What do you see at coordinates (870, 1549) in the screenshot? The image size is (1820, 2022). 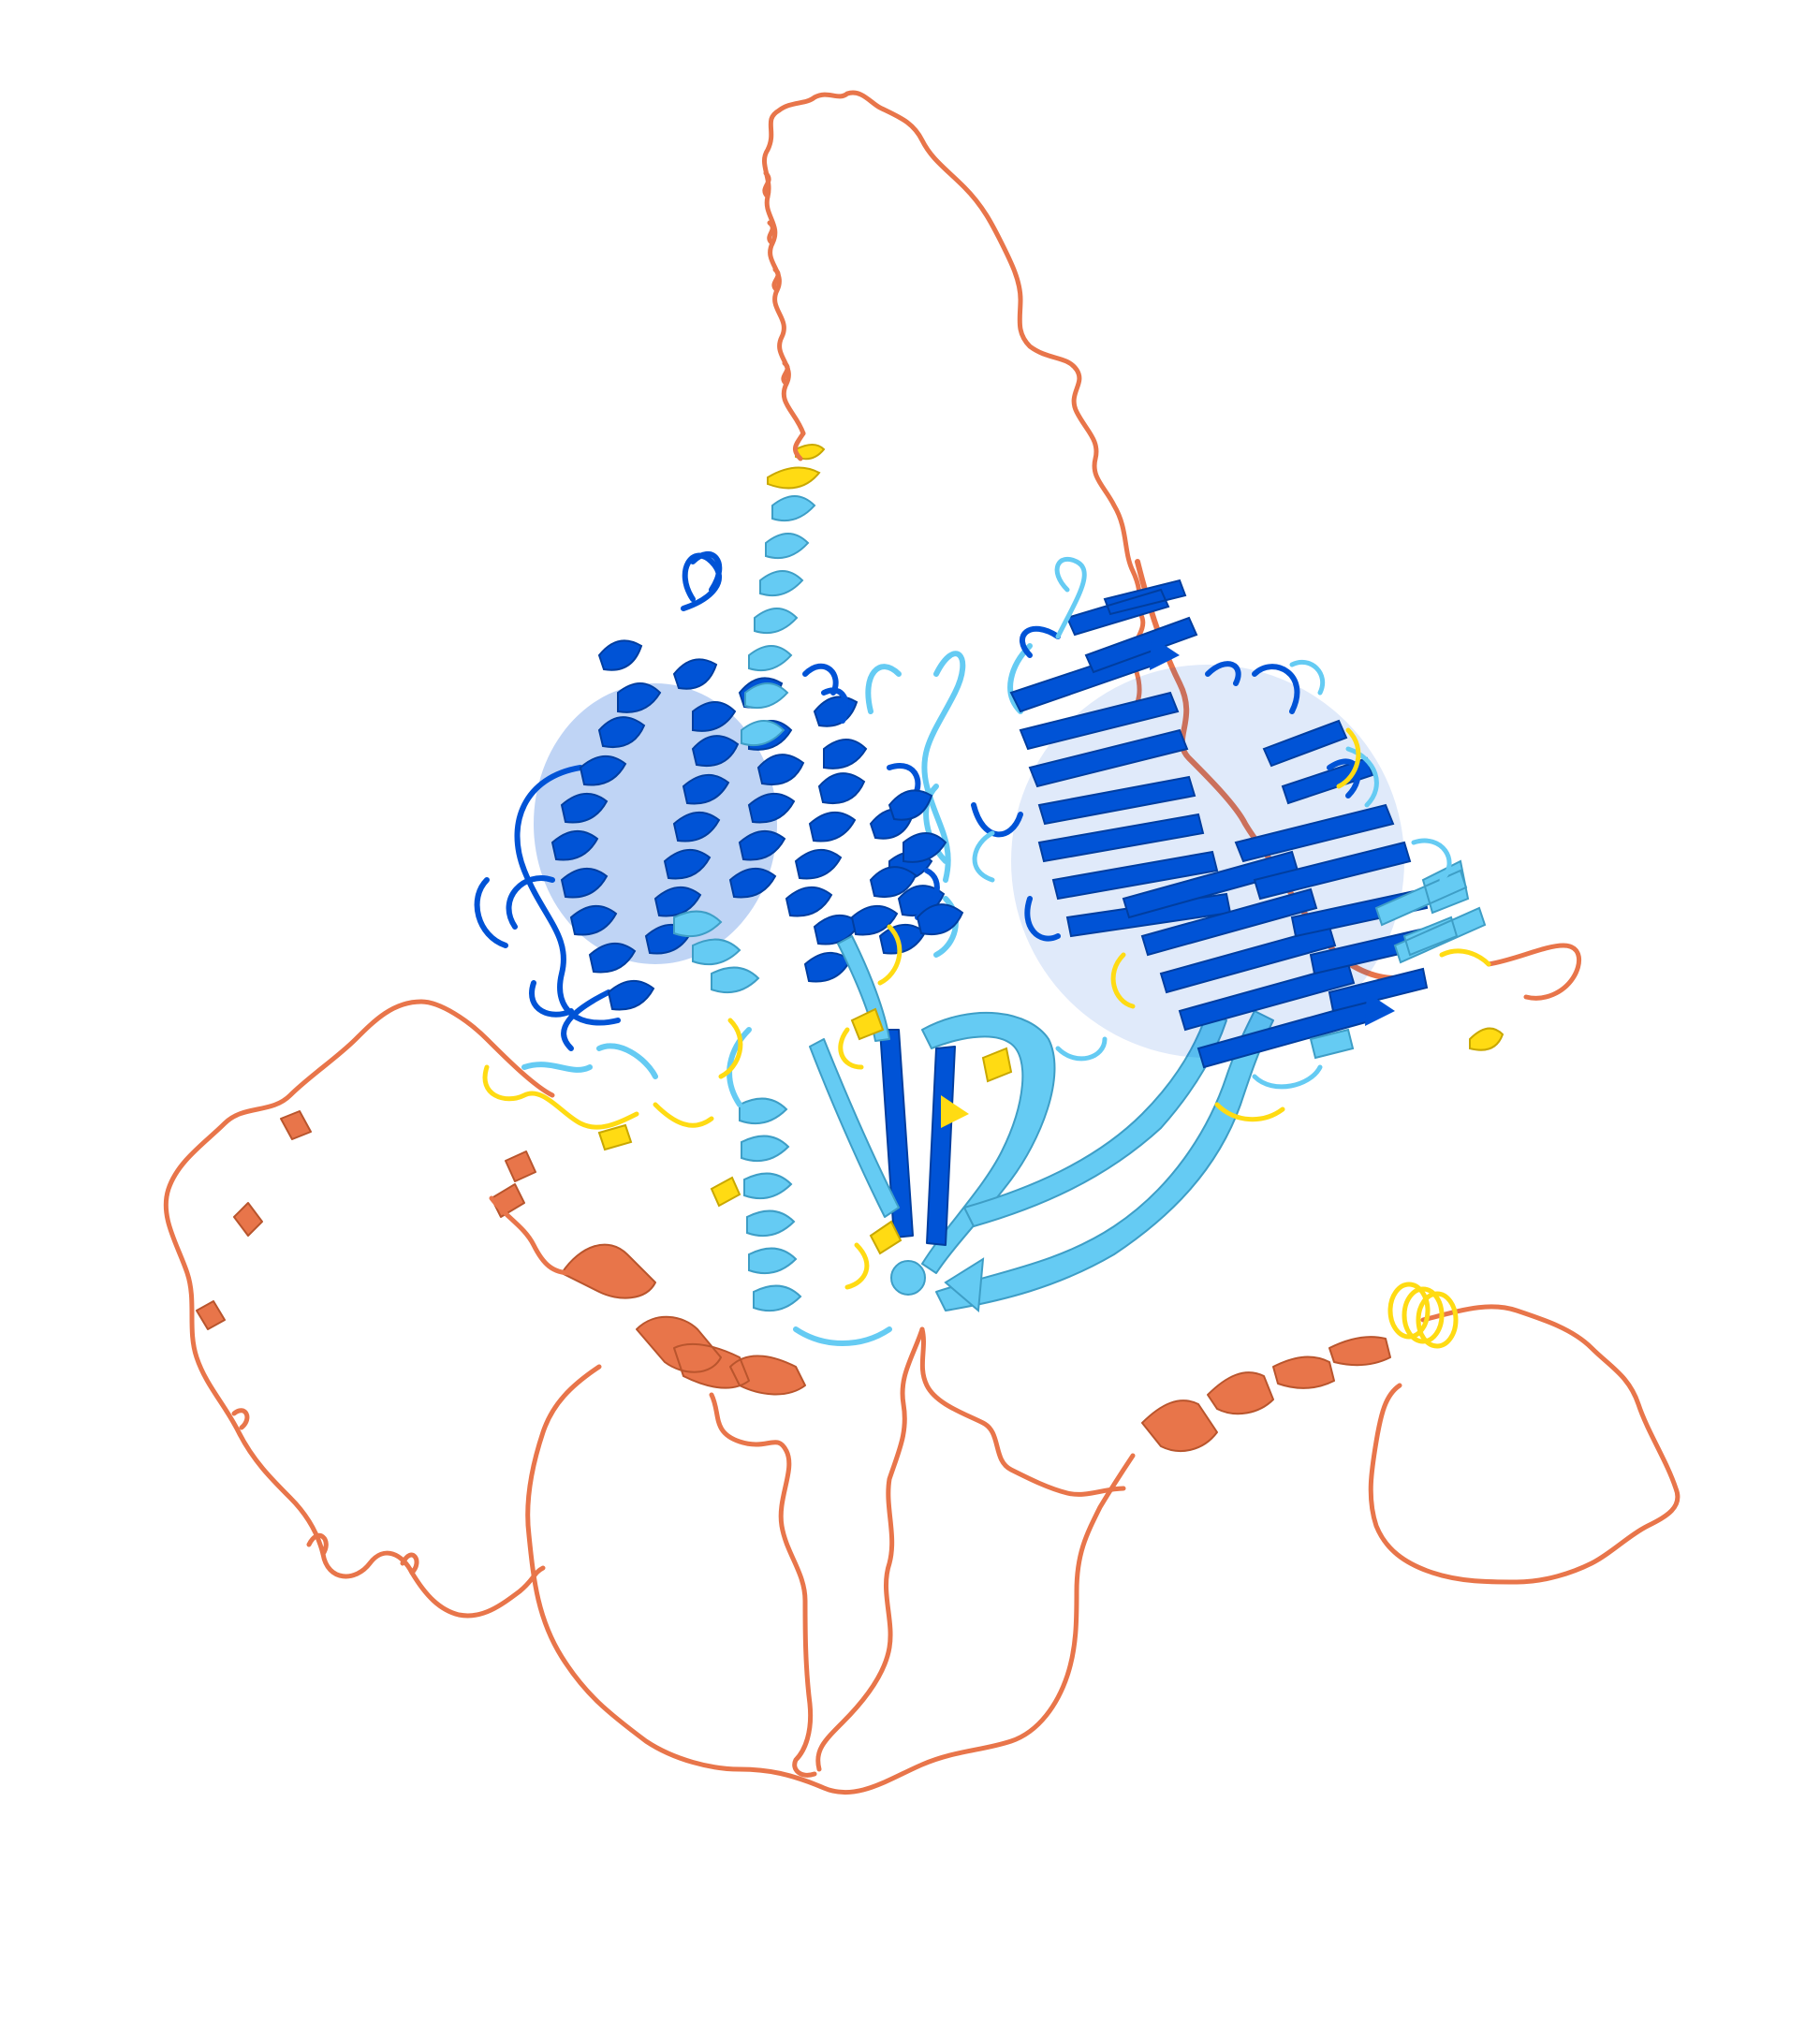 I see `central-vertical-strand-b` at bounding box center [870, 1549].